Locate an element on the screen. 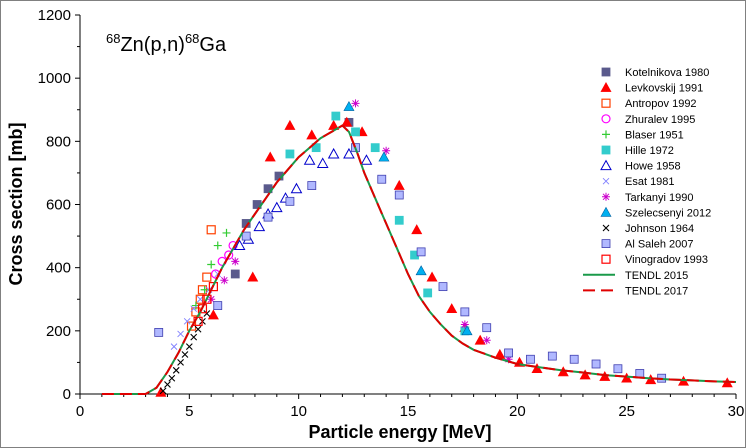  legend-label: Szelecsenyi 2012 is located at coordinates (668, 213).